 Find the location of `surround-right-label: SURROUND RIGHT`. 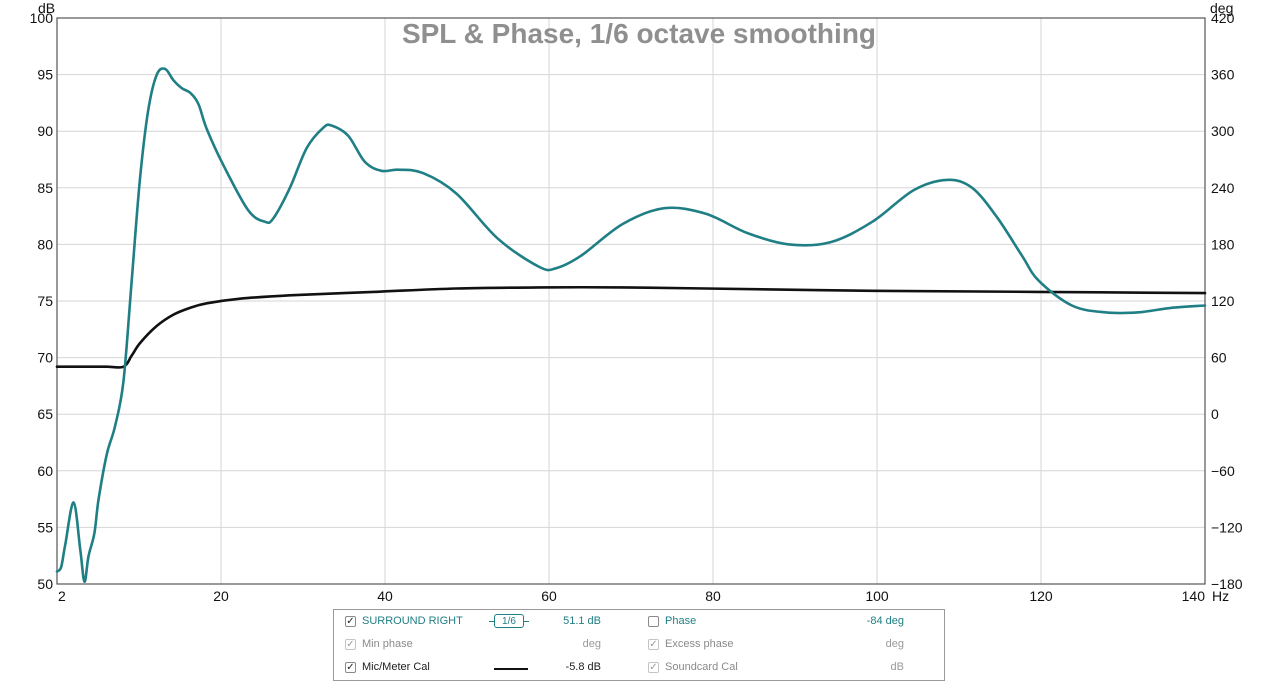

surround-right-label: SURROUND RIGHT is located at coordinates (412, 621).